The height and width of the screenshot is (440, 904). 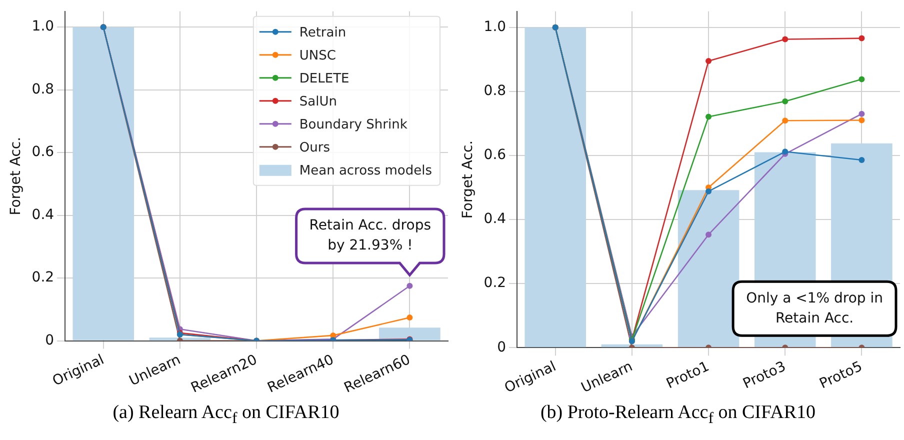 I want to click on text: (b) Proto-Relearn Acc$_{f}$ on CIFAR10, so click(x=678, y=415).